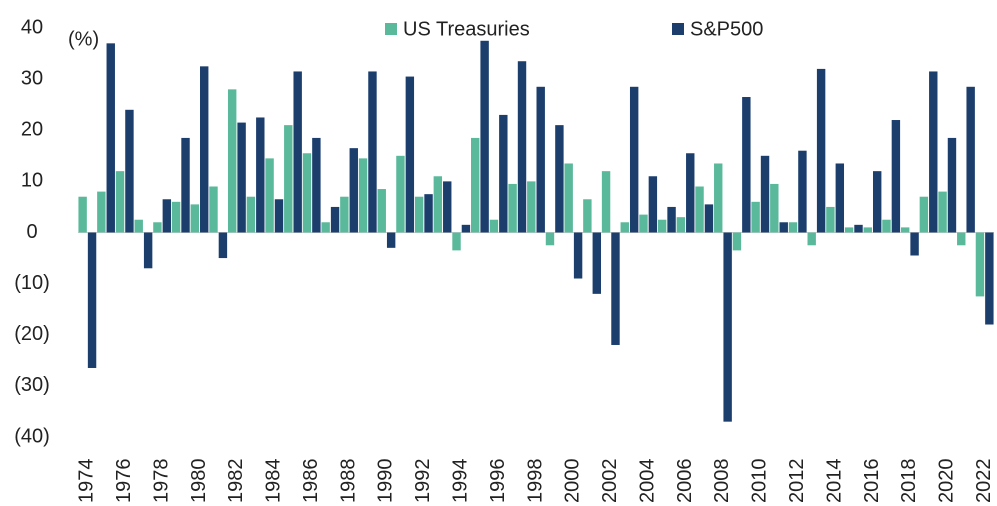 Image resolution: width=997 pixels, height=506 pixels. Describe the element at coordinates (573, 481) in the screenshot. I see `x-tick-label: 2000` at that location.